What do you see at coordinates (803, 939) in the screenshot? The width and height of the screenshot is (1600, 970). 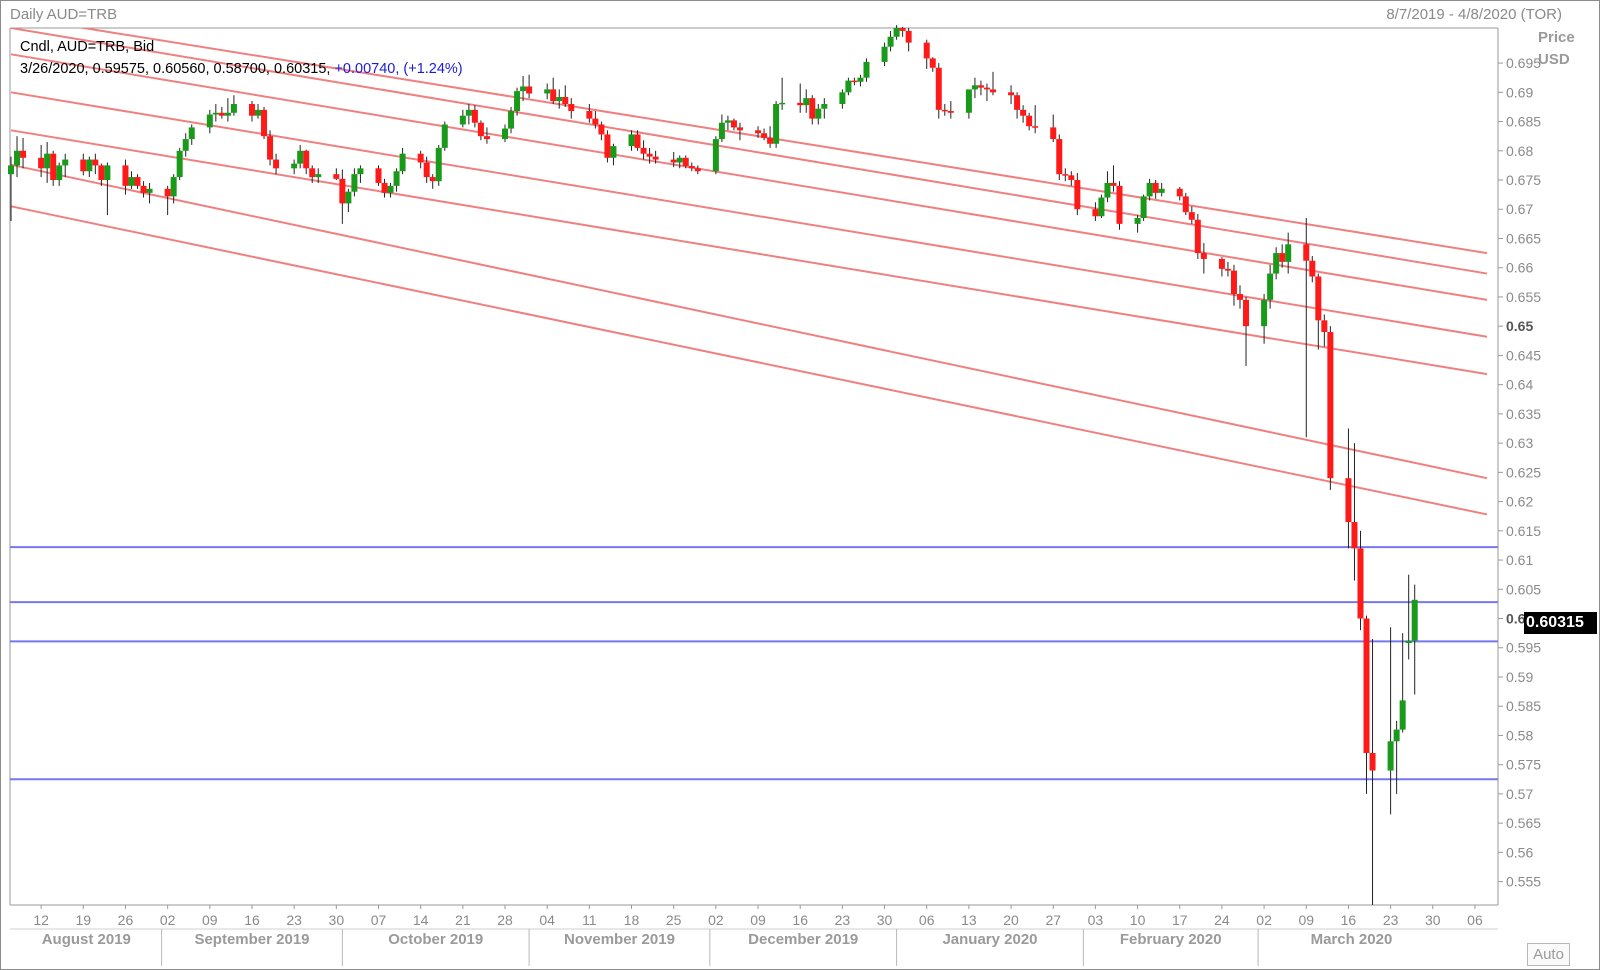 I see `month-label: December 2019` at bounding box center [803, 939].